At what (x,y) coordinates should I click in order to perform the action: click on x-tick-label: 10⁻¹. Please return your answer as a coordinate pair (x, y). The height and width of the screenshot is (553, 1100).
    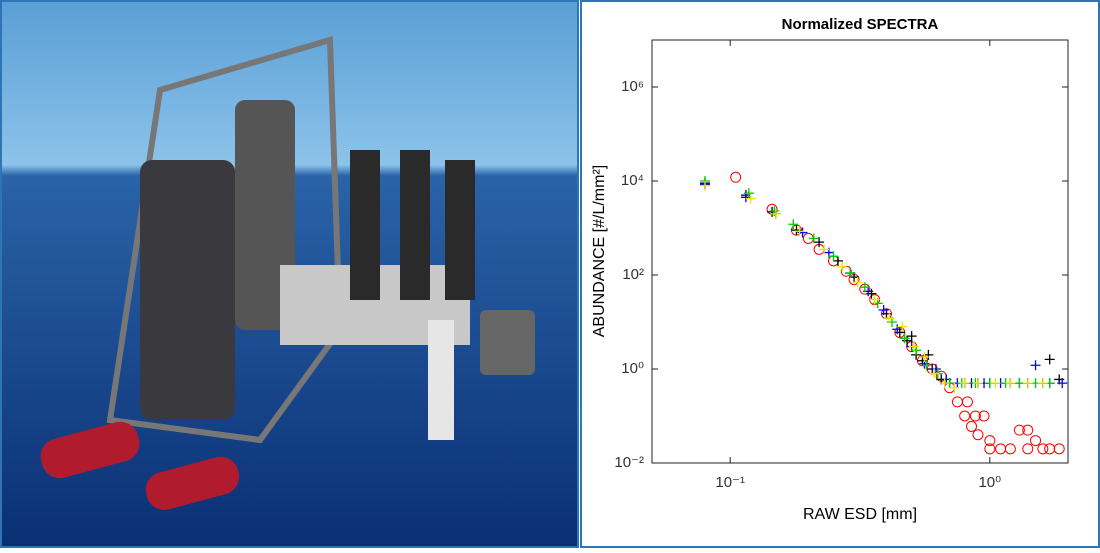
    Looking at the image, I should click on (730, 482).